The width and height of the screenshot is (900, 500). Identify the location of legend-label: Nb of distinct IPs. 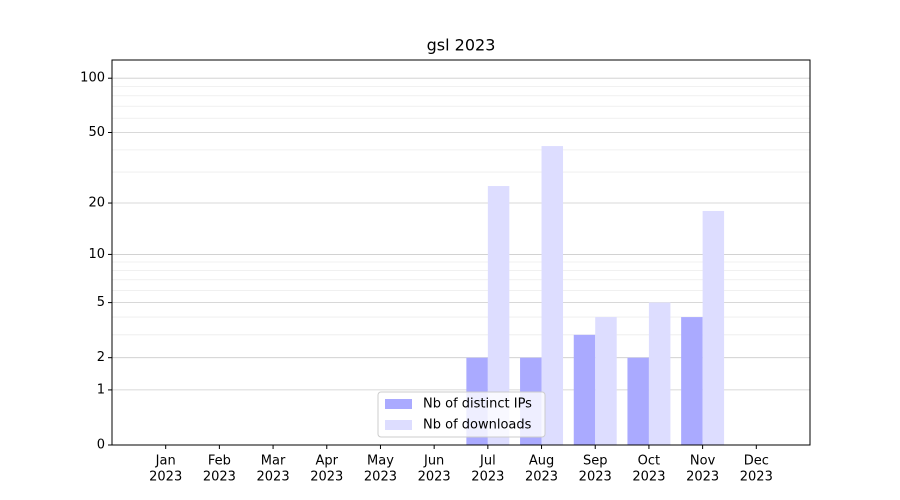
(477, 404).